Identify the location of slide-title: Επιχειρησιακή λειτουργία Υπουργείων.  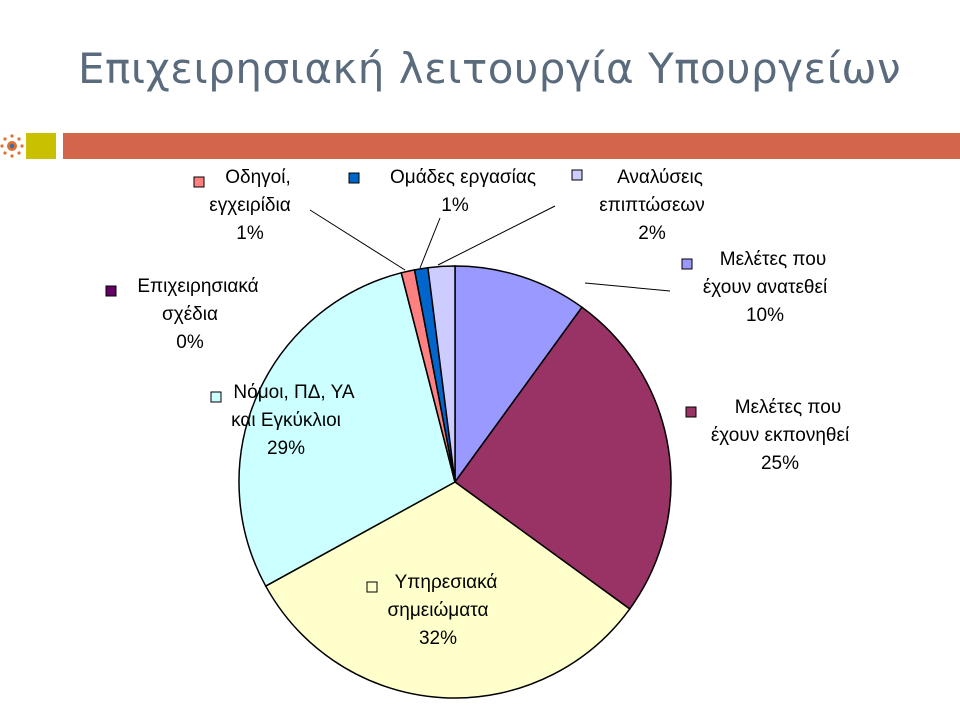
(490, 68).